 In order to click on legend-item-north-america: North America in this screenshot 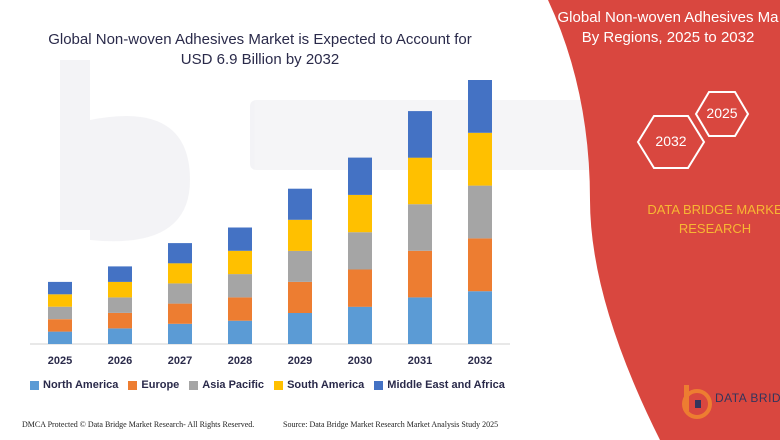, I will do `click(74, 385)`.